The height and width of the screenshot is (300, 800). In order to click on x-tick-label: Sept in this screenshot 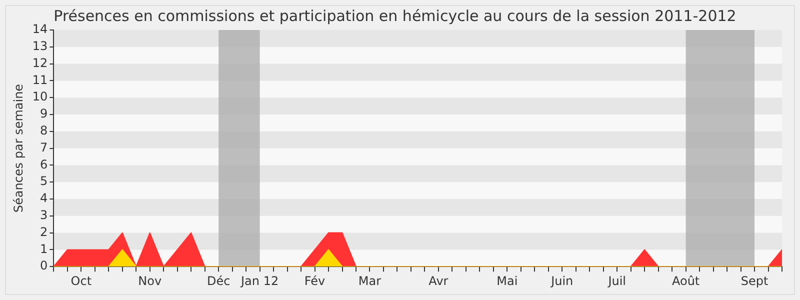, I will do `click(754, 281)`.